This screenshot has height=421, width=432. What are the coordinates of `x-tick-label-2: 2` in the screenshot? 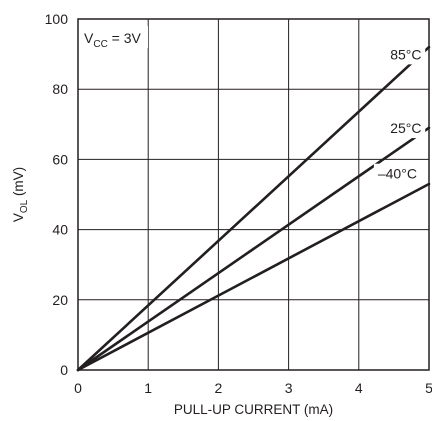 It's located at (219, 388).